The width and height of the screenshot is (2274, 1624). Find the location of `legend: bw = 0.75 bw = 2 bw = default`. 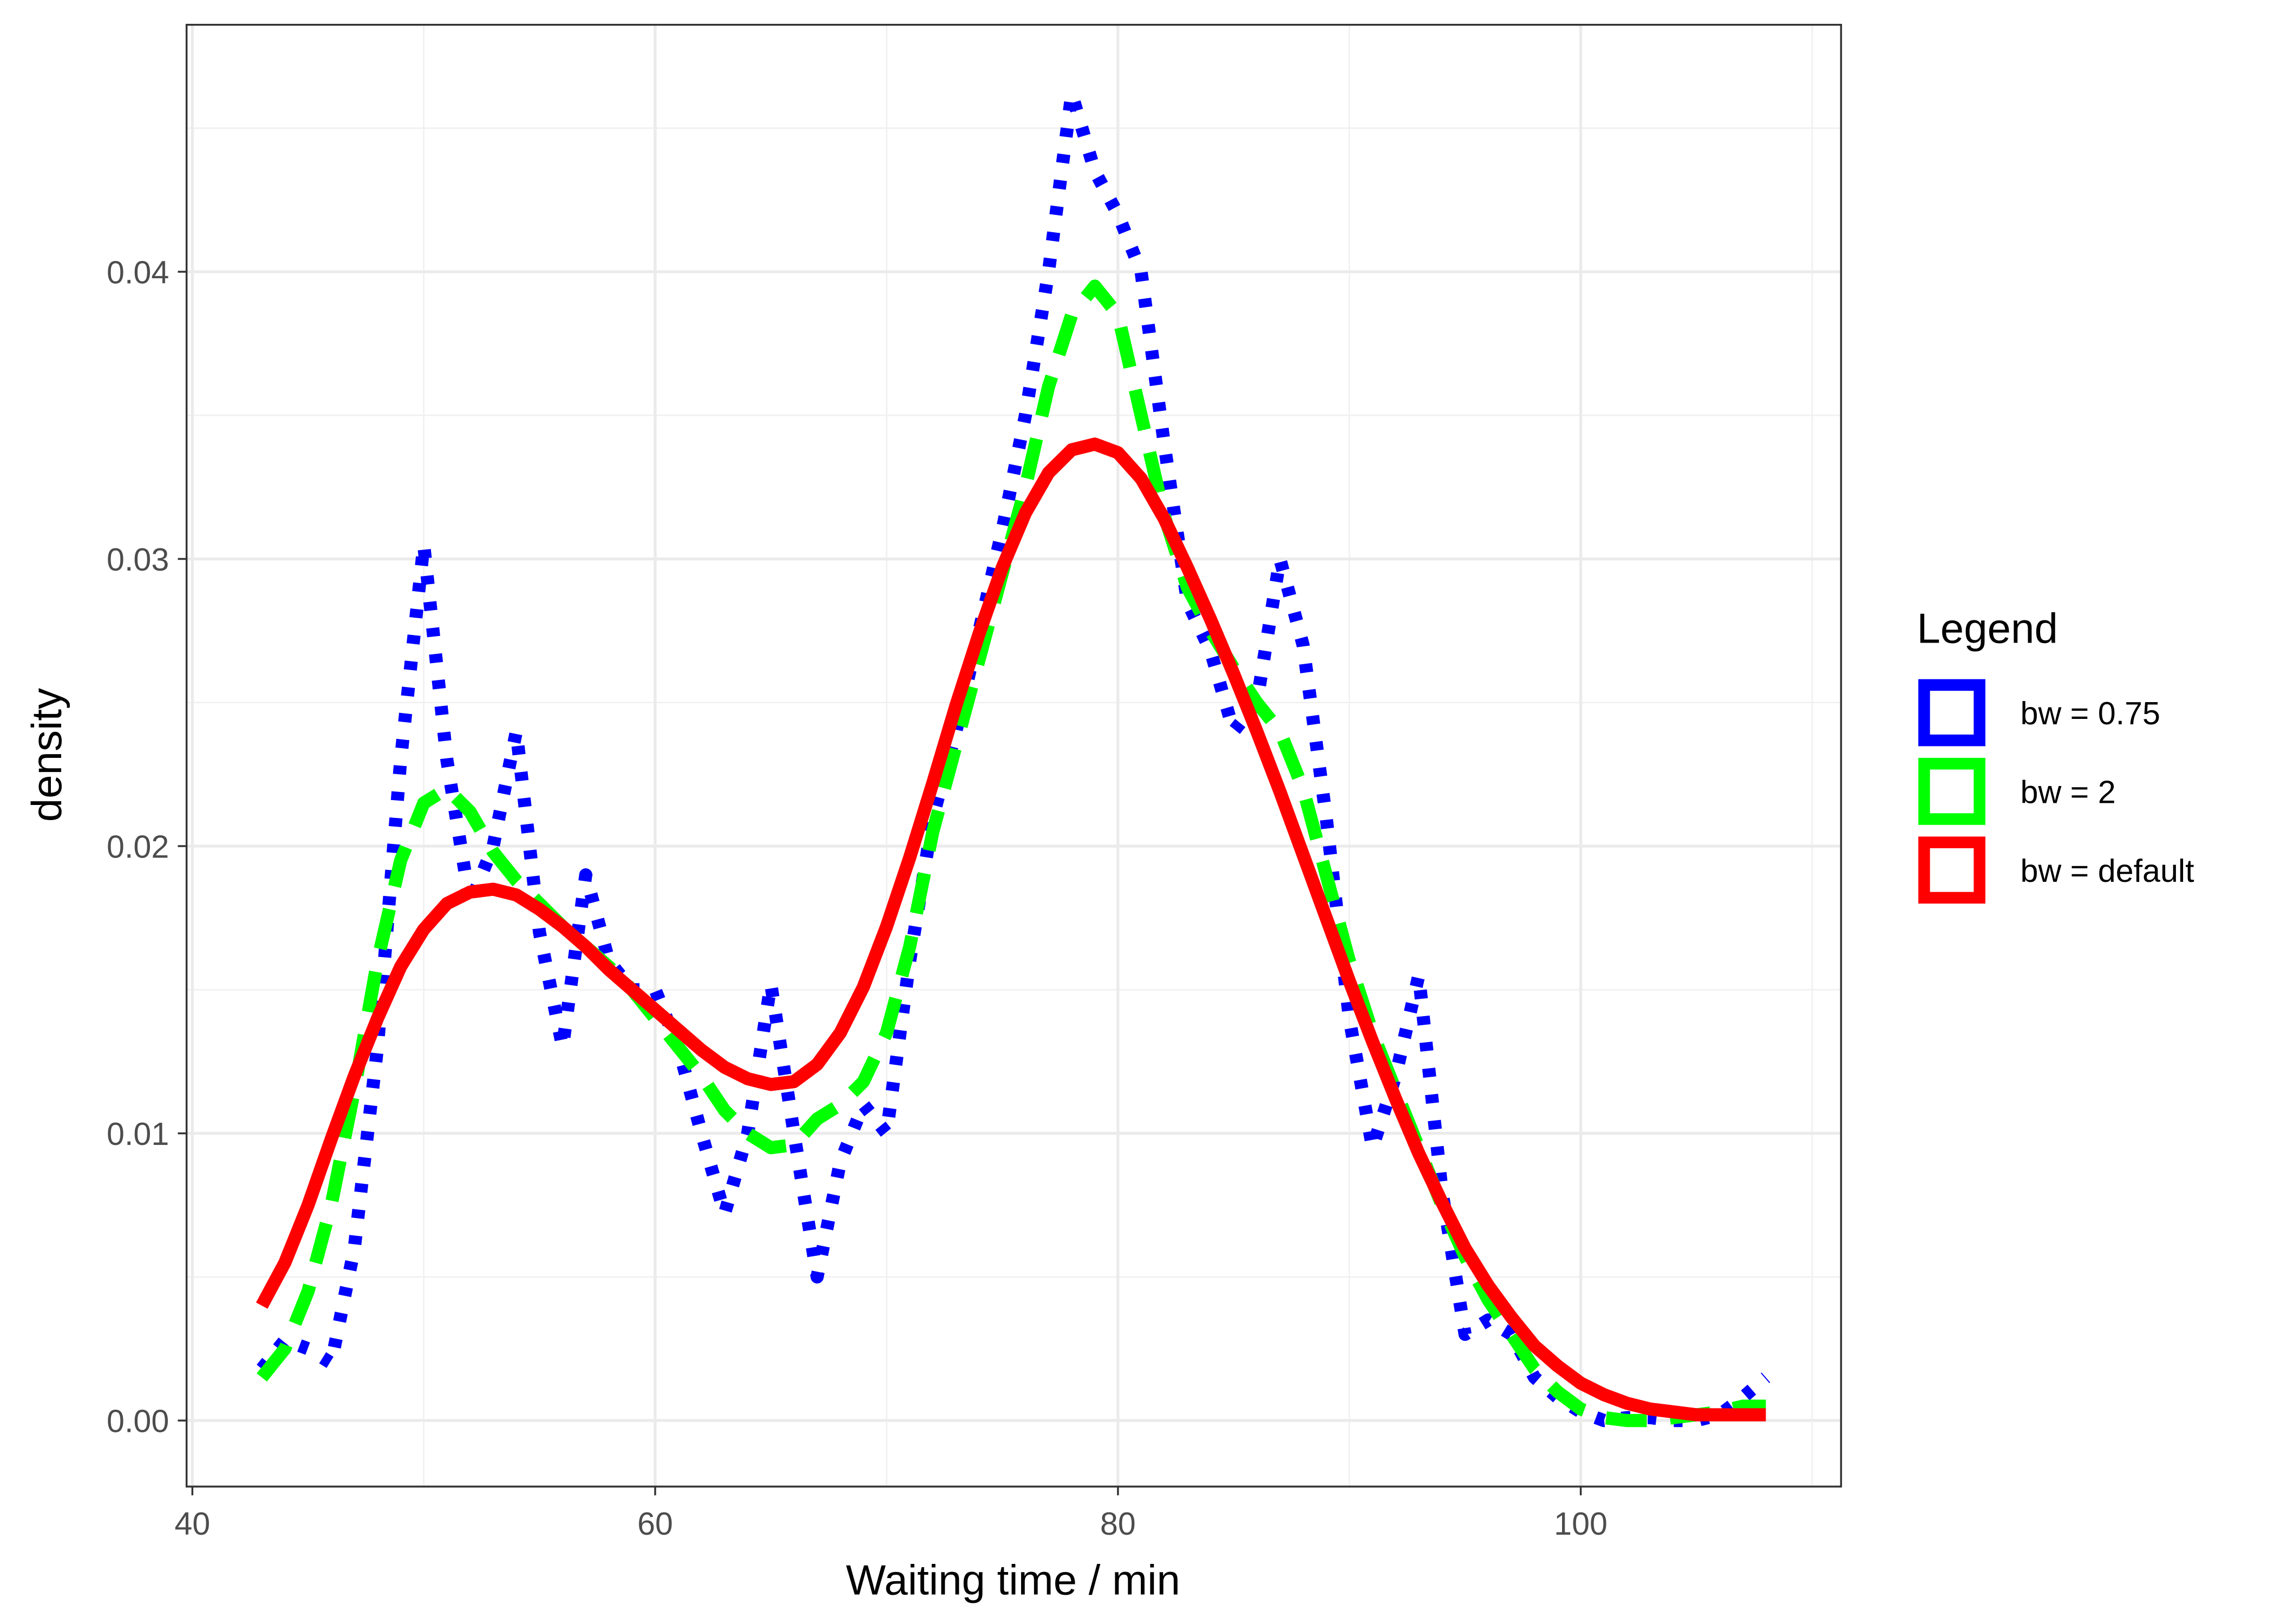

legend: bw = 0.75 bw = 2 bw = default is located at coordinates (2057, 791).